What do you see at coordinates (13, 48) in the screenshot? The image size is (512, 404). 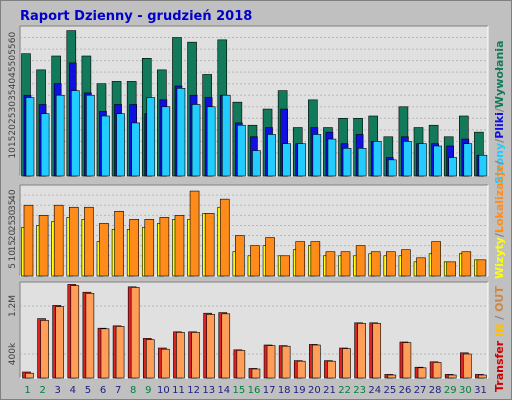 I see `y-tick-label: 55` at bounding box center [13, 48].